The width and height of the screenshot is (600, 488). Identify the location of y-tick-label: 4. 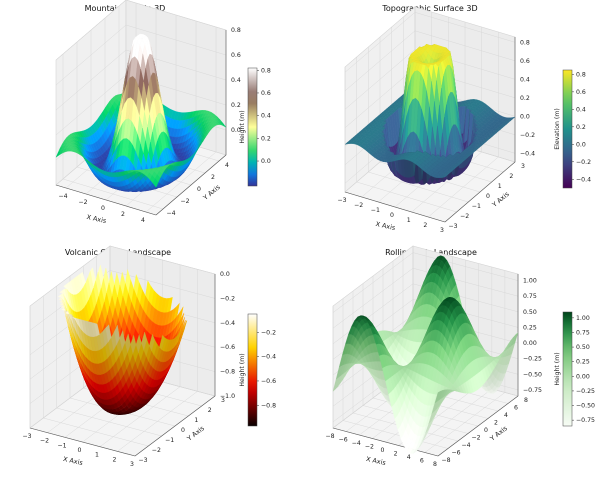
(227, 165).